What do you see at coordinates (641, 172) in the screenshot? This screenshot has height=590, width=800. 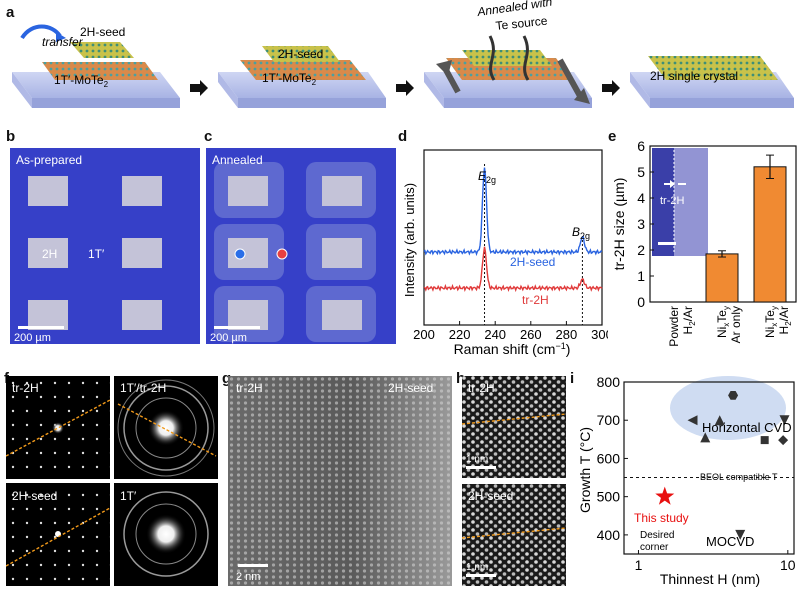 I see `bar-ytick-label: 5` at bounding box center [641, 172].